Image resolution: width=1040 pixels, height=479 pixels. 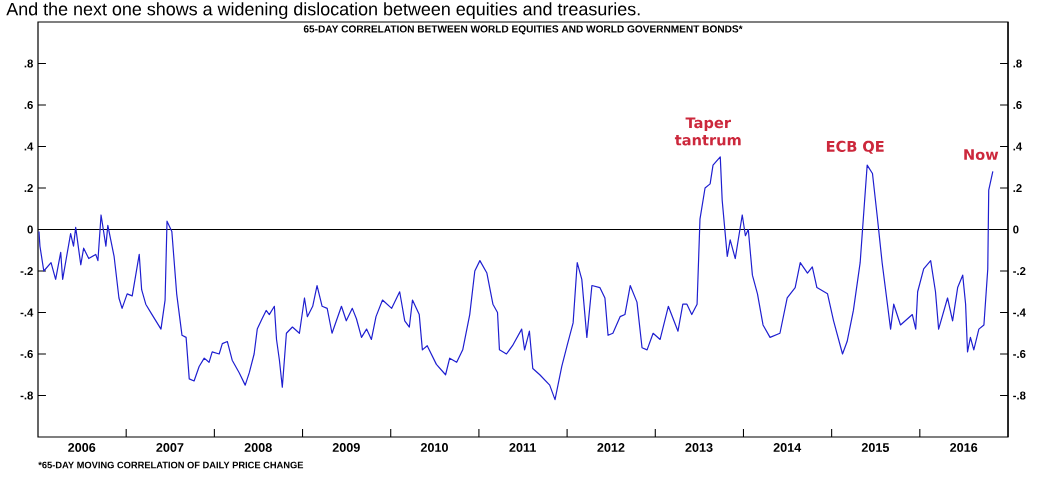 I want to click on x-tick-label: 2010, so click(x=434, y=447).